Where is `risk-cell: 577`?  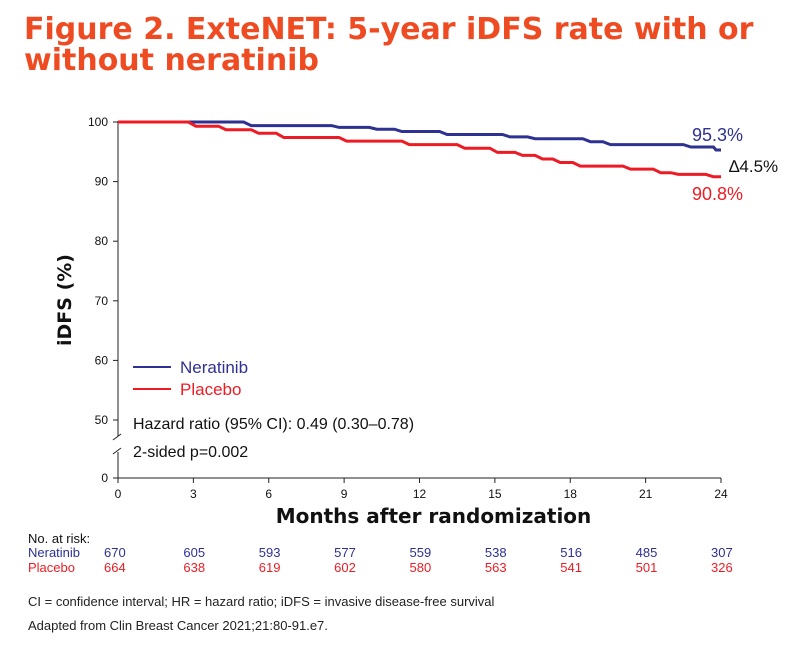
risk-cell: 577 is located at coordinates (345, 552).